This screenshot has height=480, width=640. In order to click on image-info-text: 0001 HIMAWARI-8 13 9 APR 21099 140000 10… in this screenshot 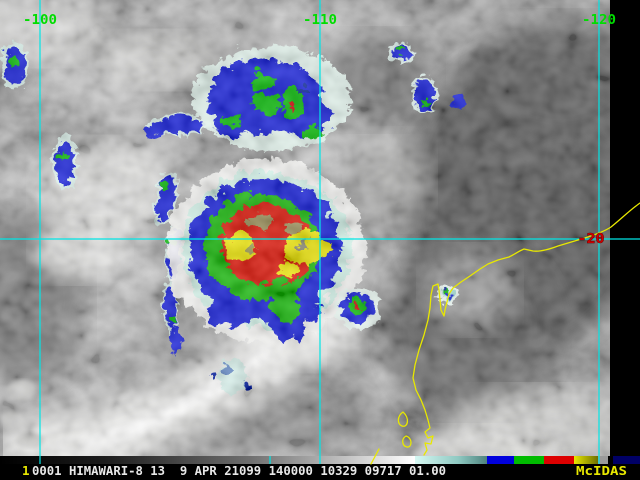, I will do `click(239, 470)`.